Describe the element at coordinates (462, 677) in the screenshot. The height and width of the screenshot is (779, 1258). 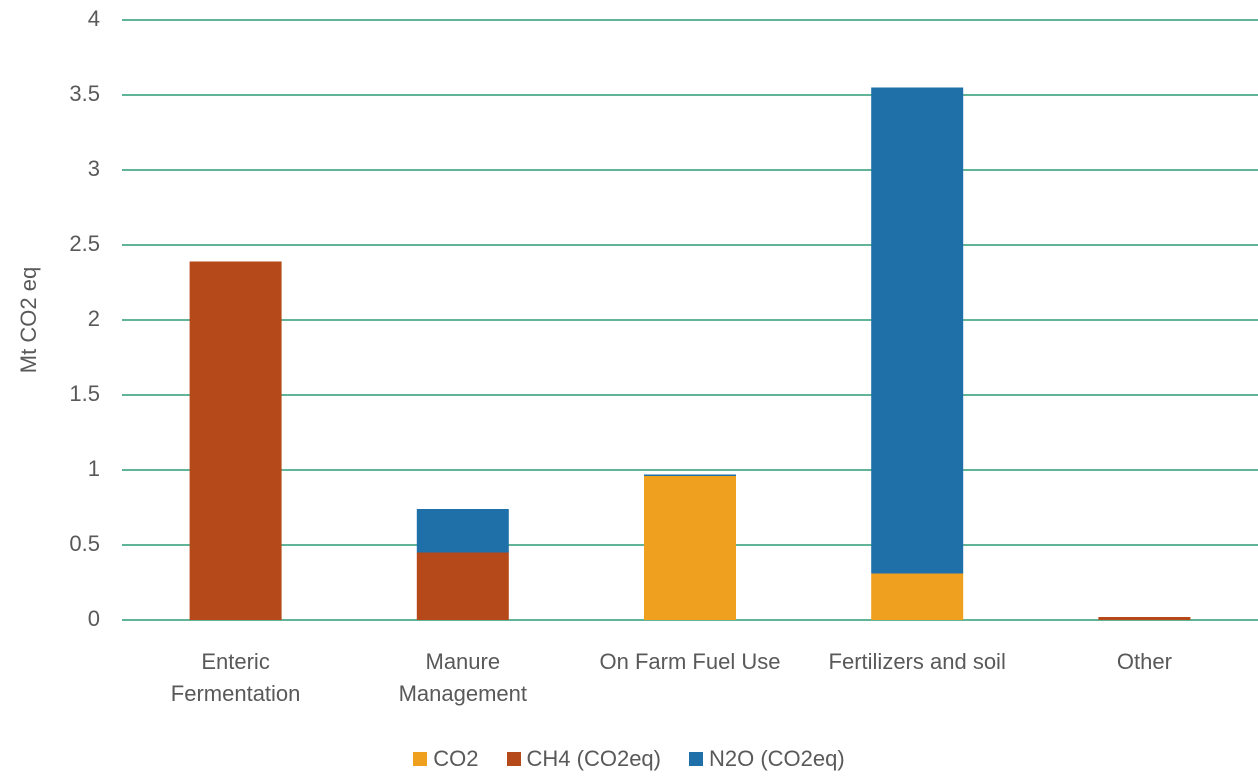
I see `x-tick-label: Manure Management` at that location.